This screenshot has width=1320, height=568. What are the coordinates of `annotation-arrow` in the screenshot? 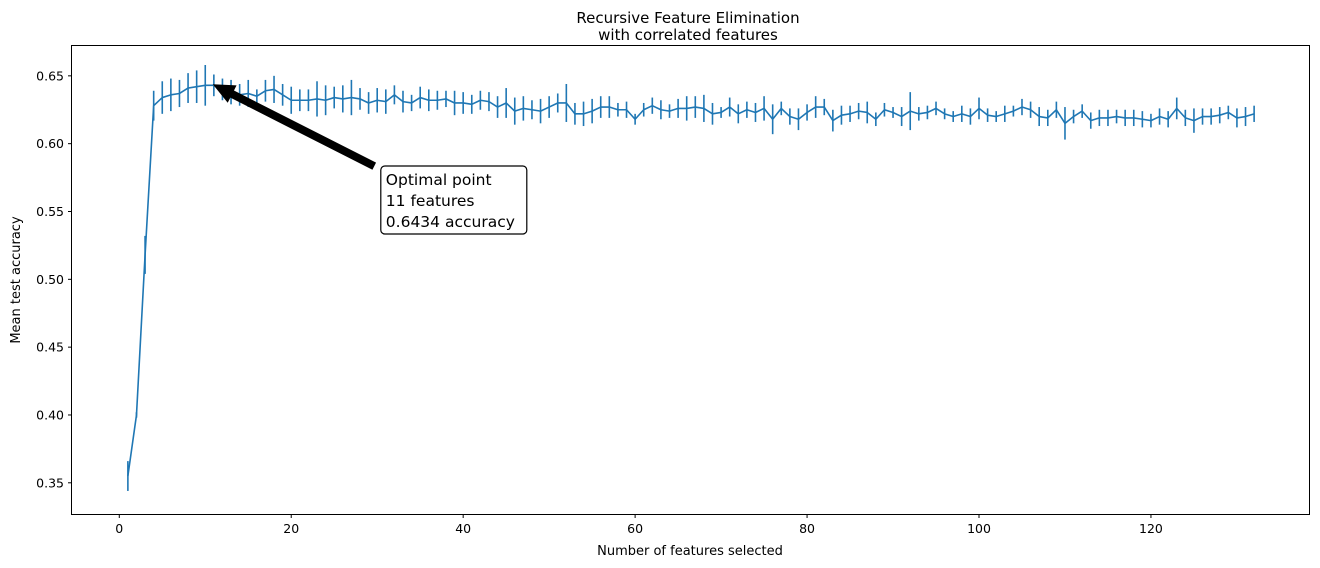 It's located at (294, 127).